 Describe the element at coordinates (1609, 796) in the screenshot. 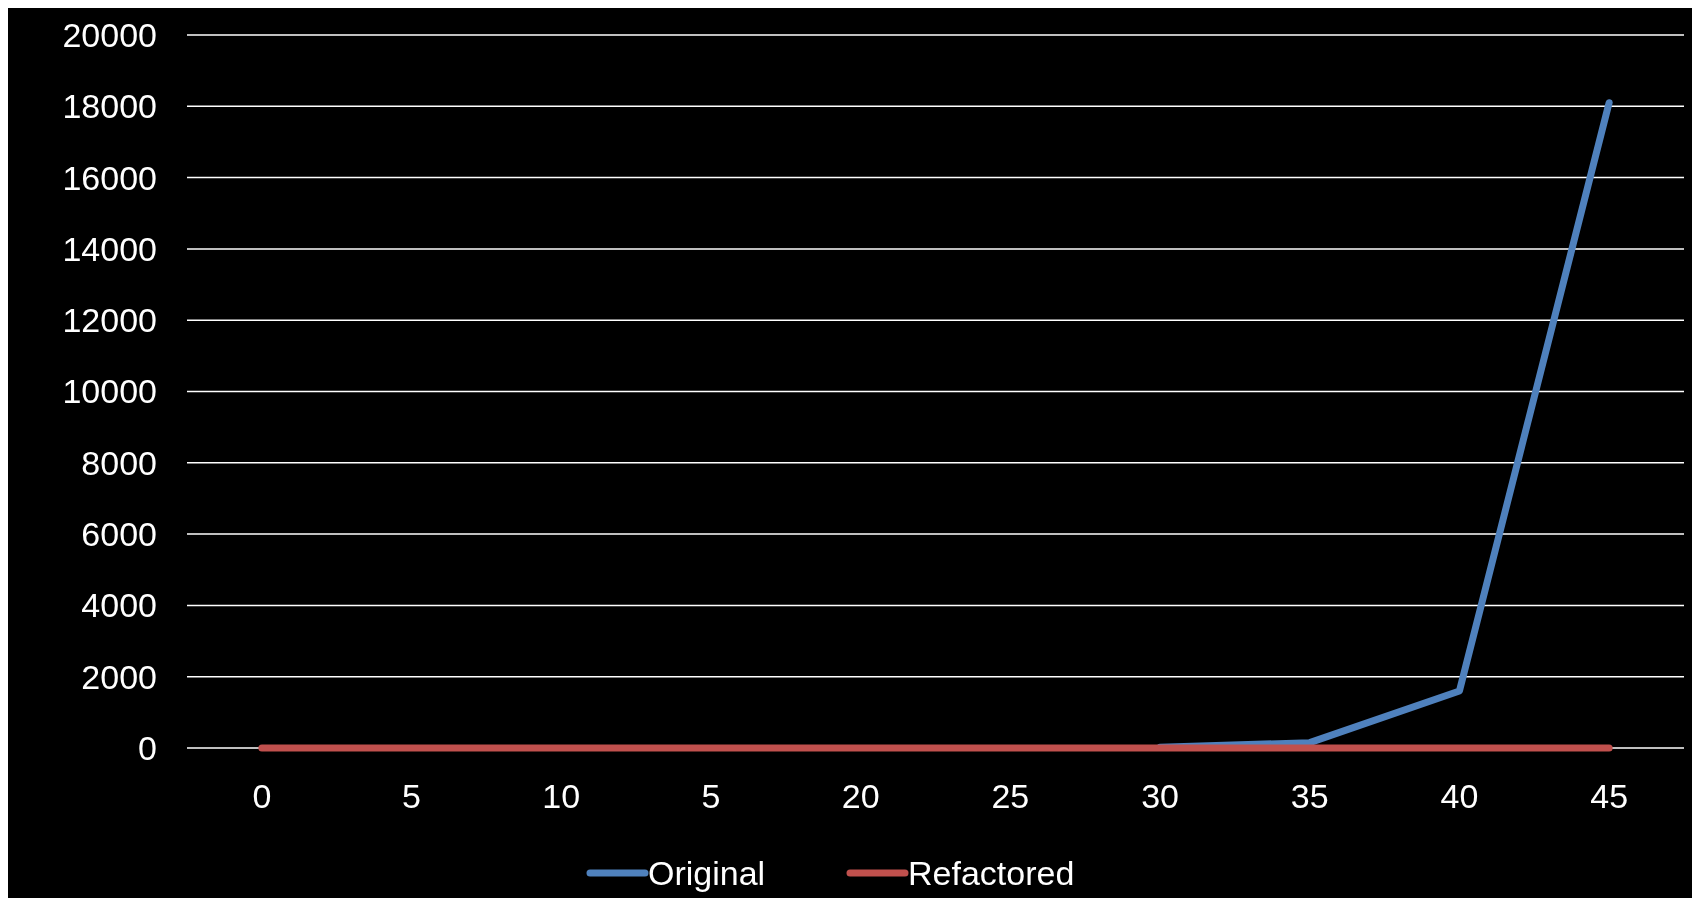

I see `x-tick-label: 45` at that location.